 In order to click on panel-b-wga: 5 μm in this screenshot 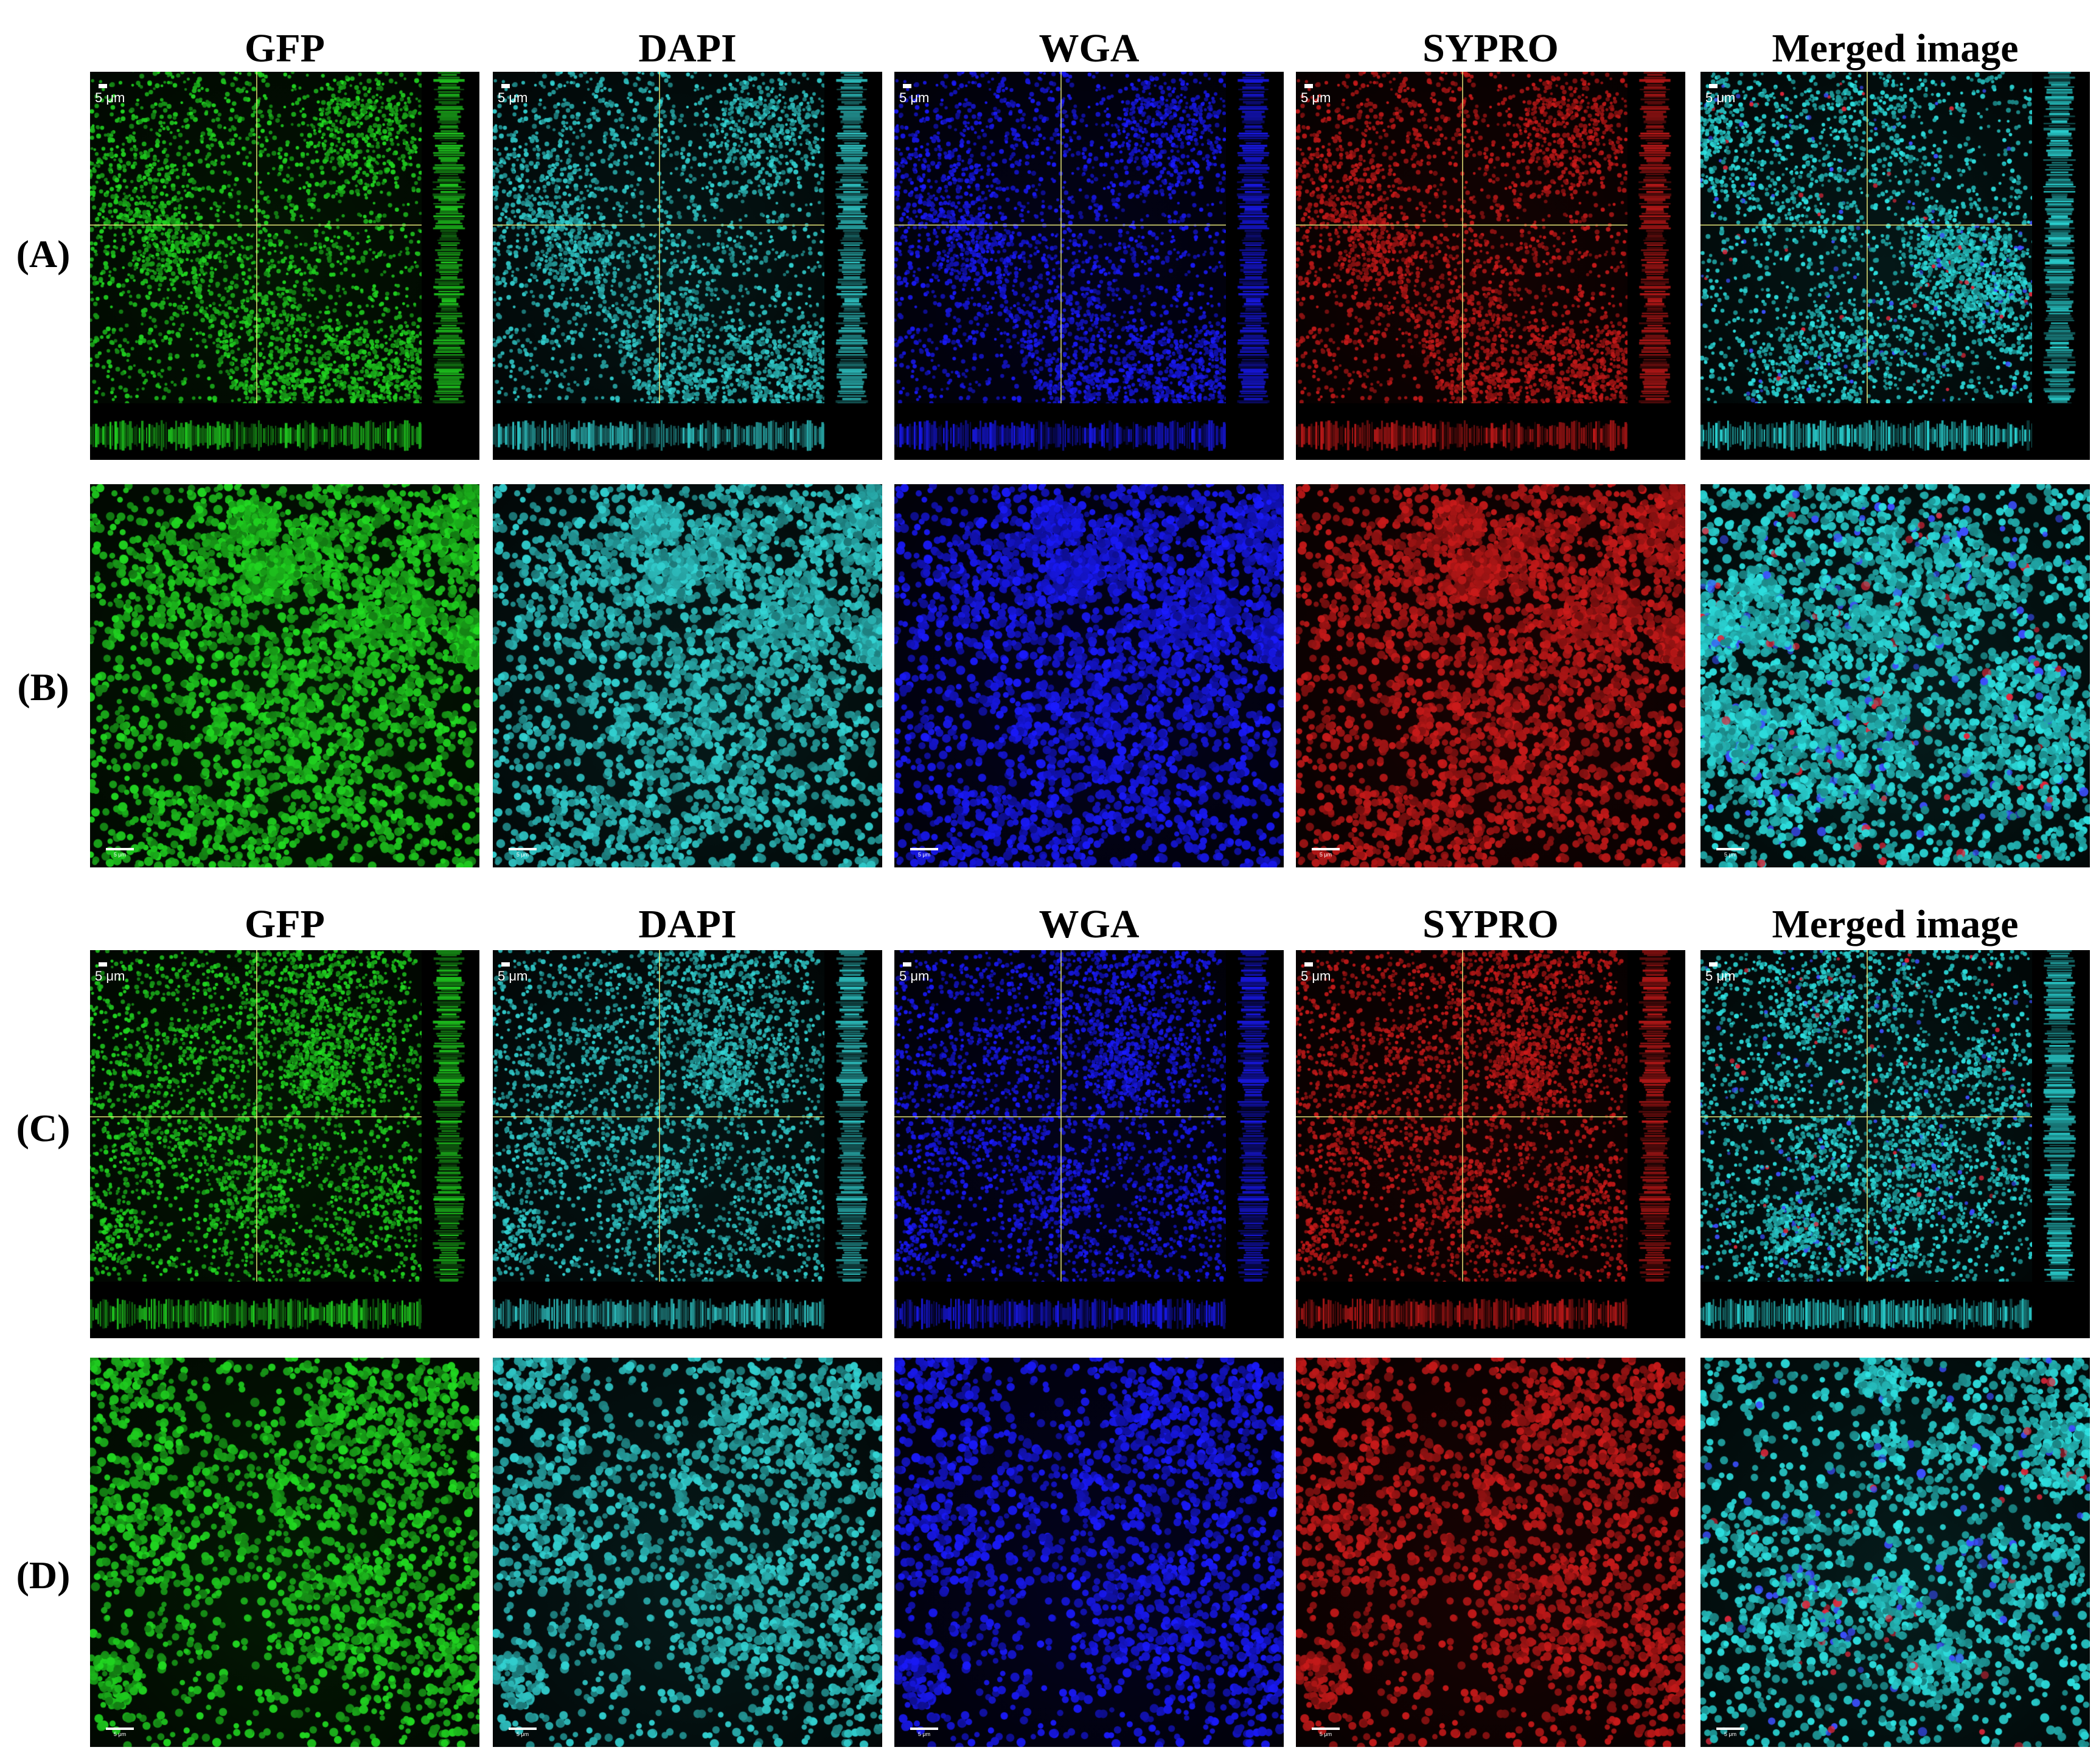, I will do `click(1089, 675)`.